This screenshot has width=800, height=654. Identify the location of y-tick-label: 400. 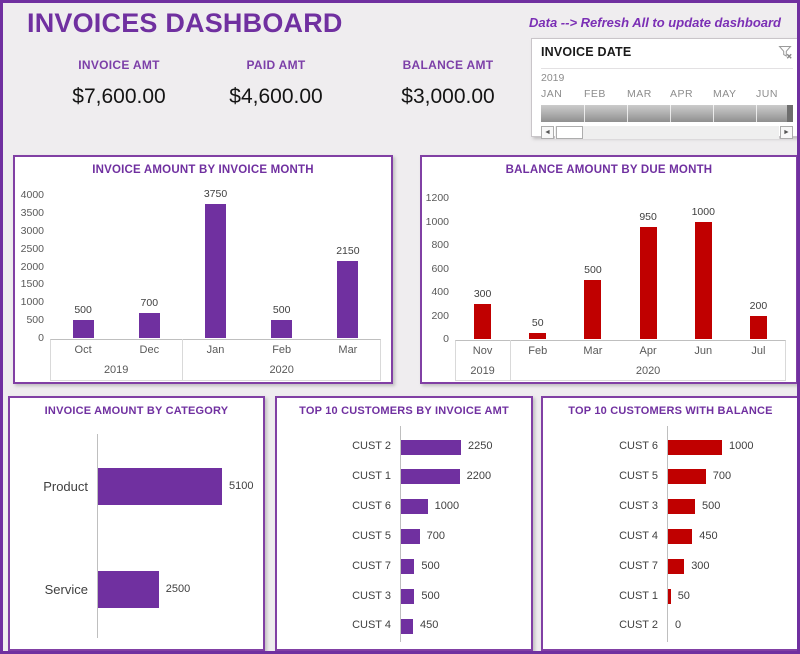
(440, 292).